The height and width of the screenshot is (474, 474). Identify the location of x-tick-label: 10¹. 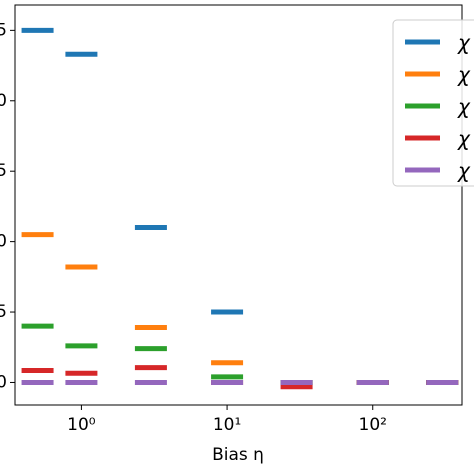
(227, 425).